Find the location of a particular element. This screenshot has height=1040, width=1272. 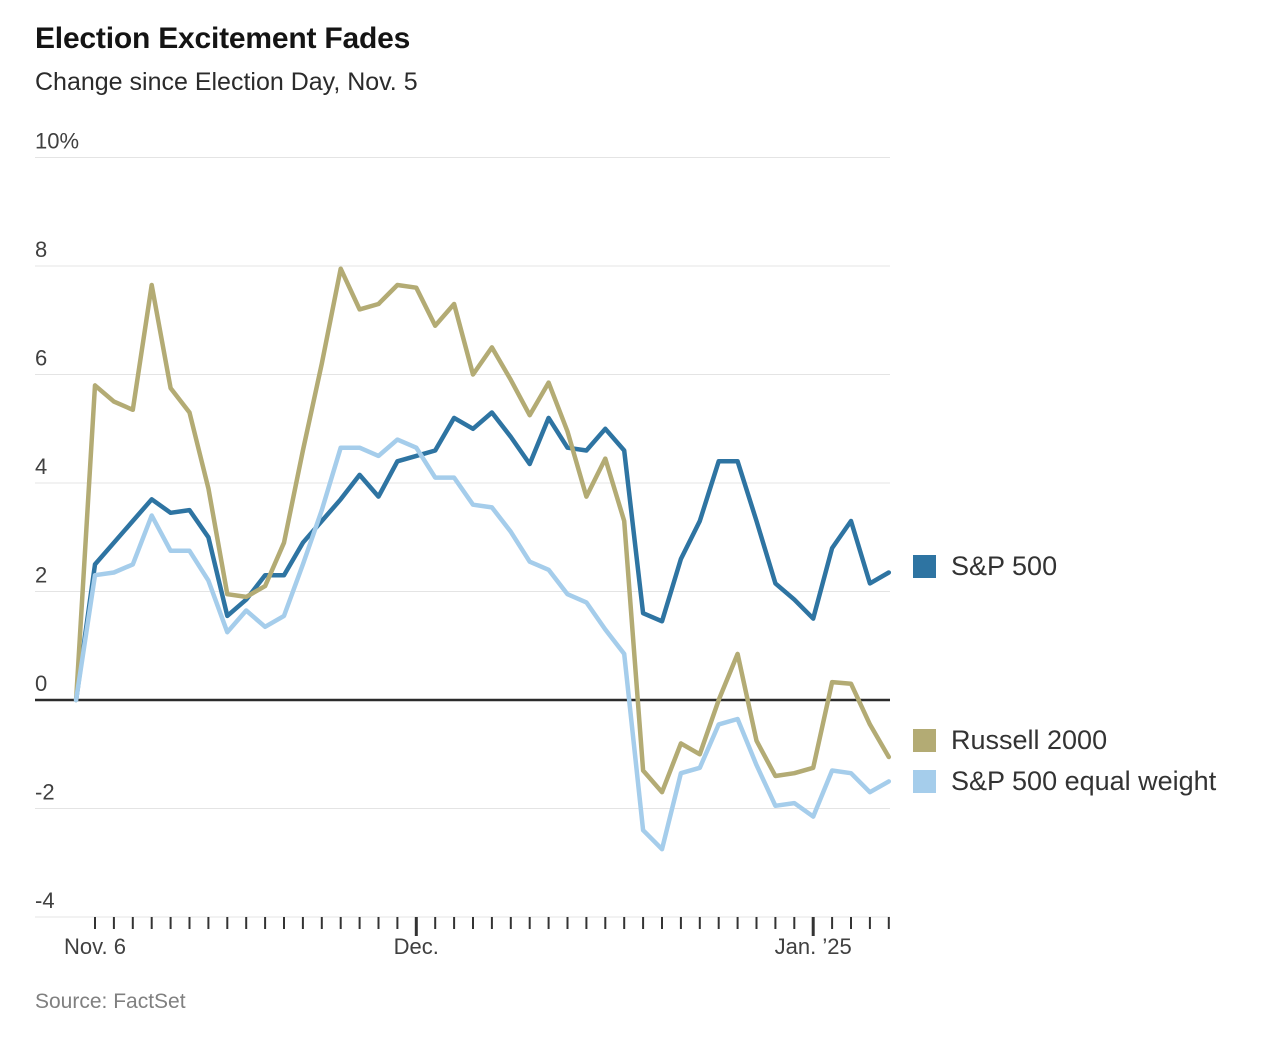

y-axis-tick-label: 10% is located at coordinates (57, 141).